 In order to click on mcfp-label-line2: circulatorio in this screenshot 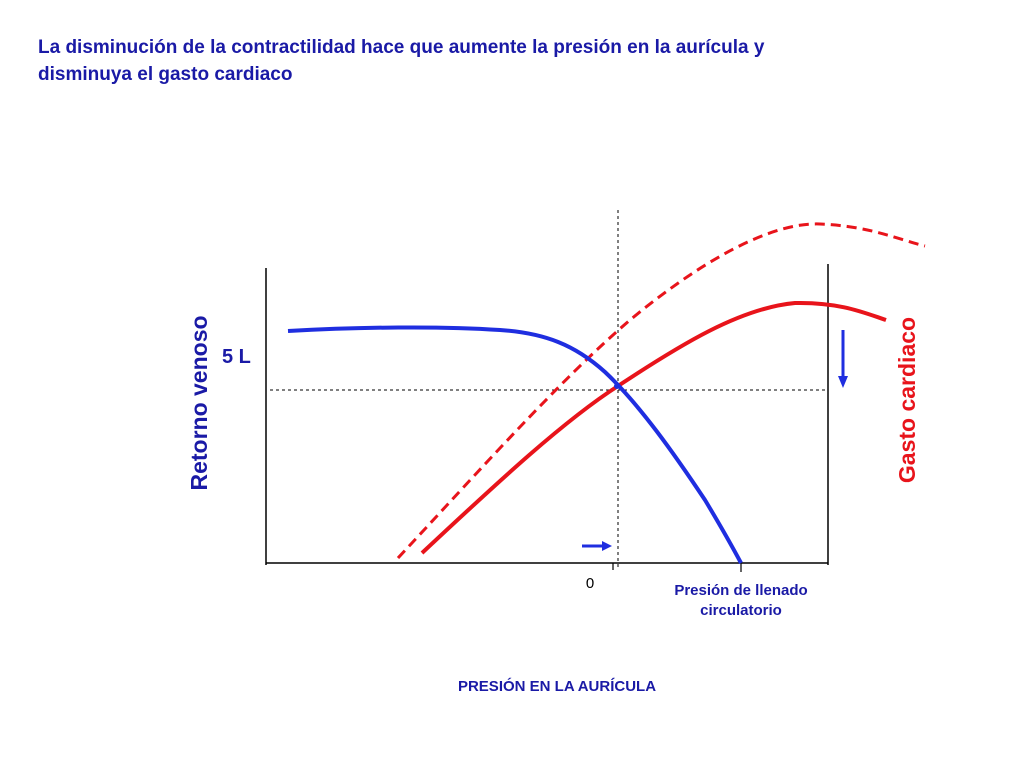, I will do `click(741, 610)`.